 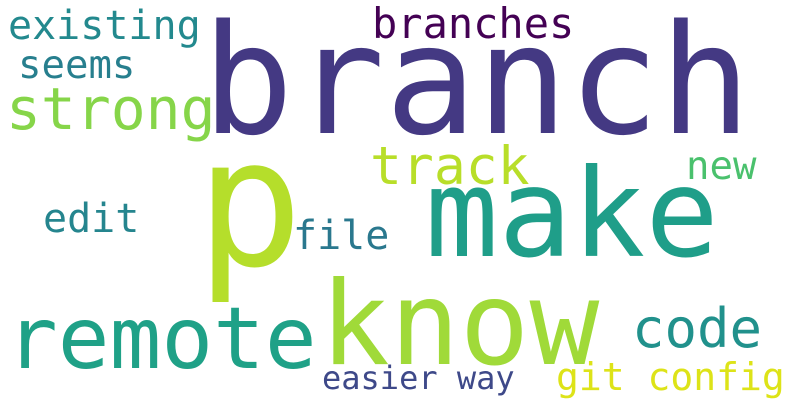 What do you see at coordinates (77, 65) in the screenshot?
I see `word-seems: seems` at bounding box center [77, 65].